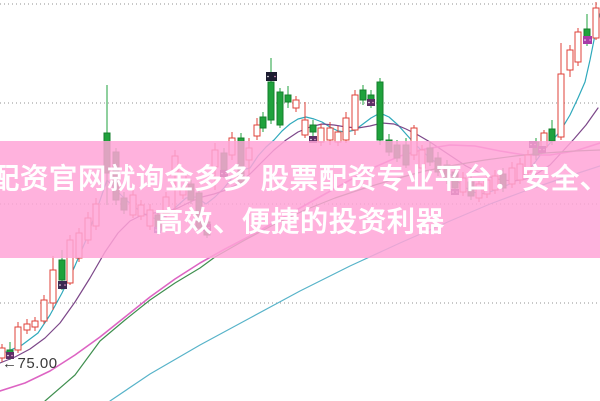  I want to click on price-label: ←75.00, so click(30, 363).